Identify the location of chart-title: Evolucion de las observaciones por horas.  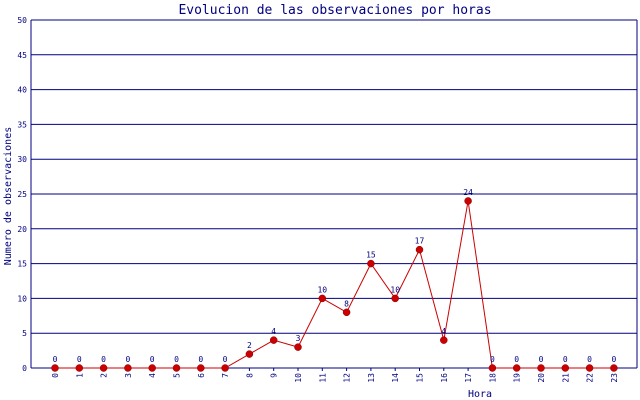
(334, 10).